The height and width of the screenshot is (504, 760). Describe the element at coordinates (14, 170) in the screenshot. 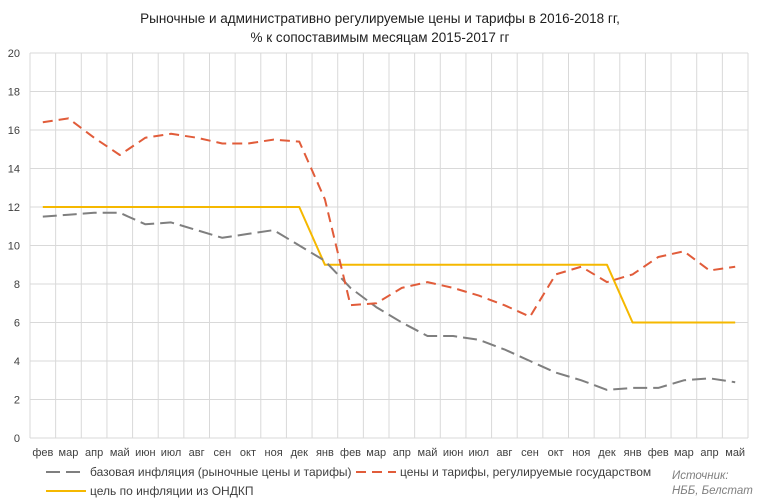

I see `y-tick-label: 14` at that location.